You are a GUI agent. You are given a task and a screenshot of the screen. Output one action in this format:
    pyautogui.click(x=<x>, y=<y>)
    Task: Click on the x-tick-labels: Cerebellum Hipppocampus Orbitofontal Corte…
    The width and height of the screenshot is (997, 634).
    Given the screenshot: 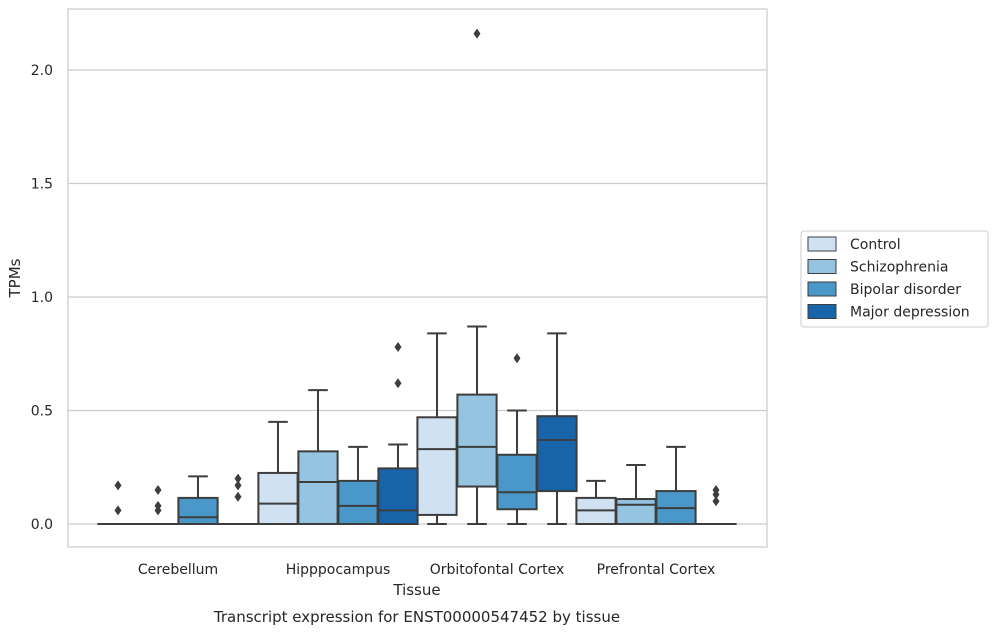 What is the action you would take?
    pyautogui.click(x=426, y=570)
    